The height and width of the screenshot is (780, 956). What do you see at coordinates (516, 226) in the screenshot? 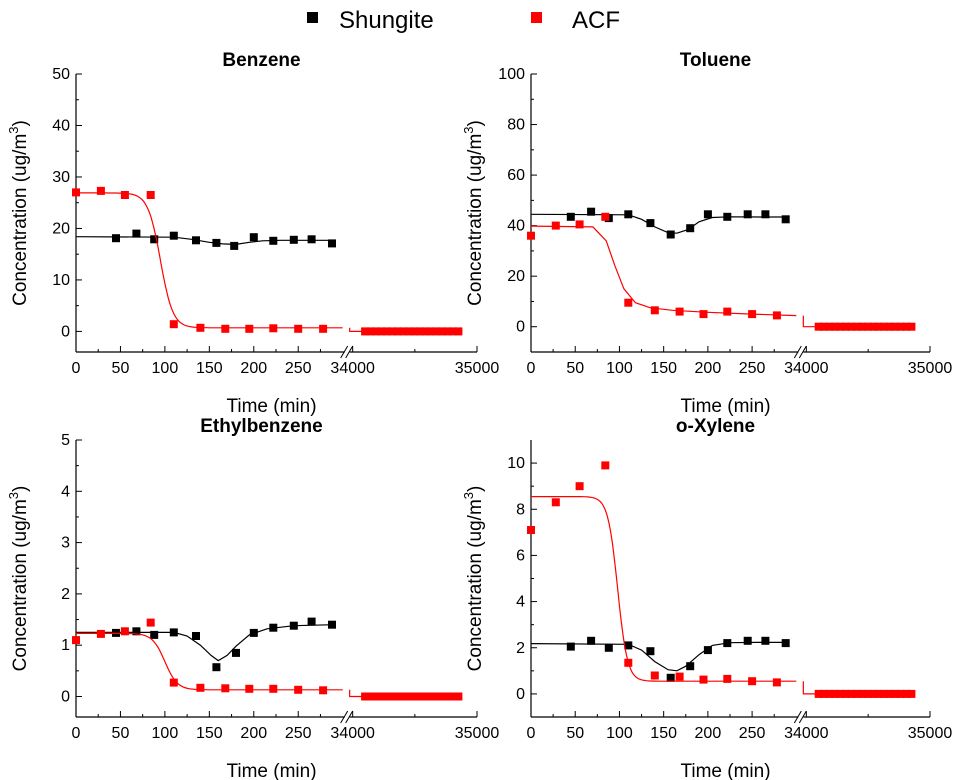
I see `panel-toluene-y-tick-label: 40` at bounding box center [516, 226].